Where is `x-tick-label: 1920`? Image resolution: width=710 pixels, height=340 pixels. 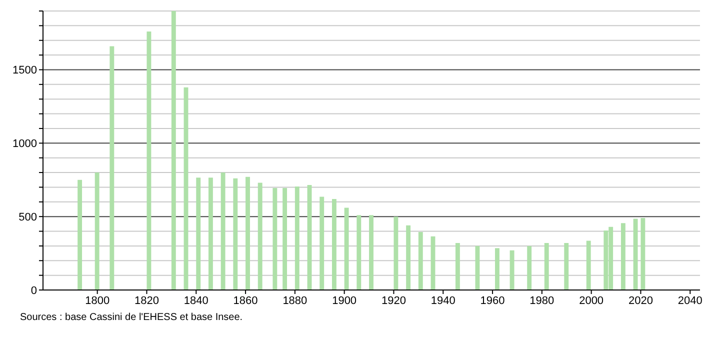 x-tick-label: 1920 is located at coordinates (393, 300).